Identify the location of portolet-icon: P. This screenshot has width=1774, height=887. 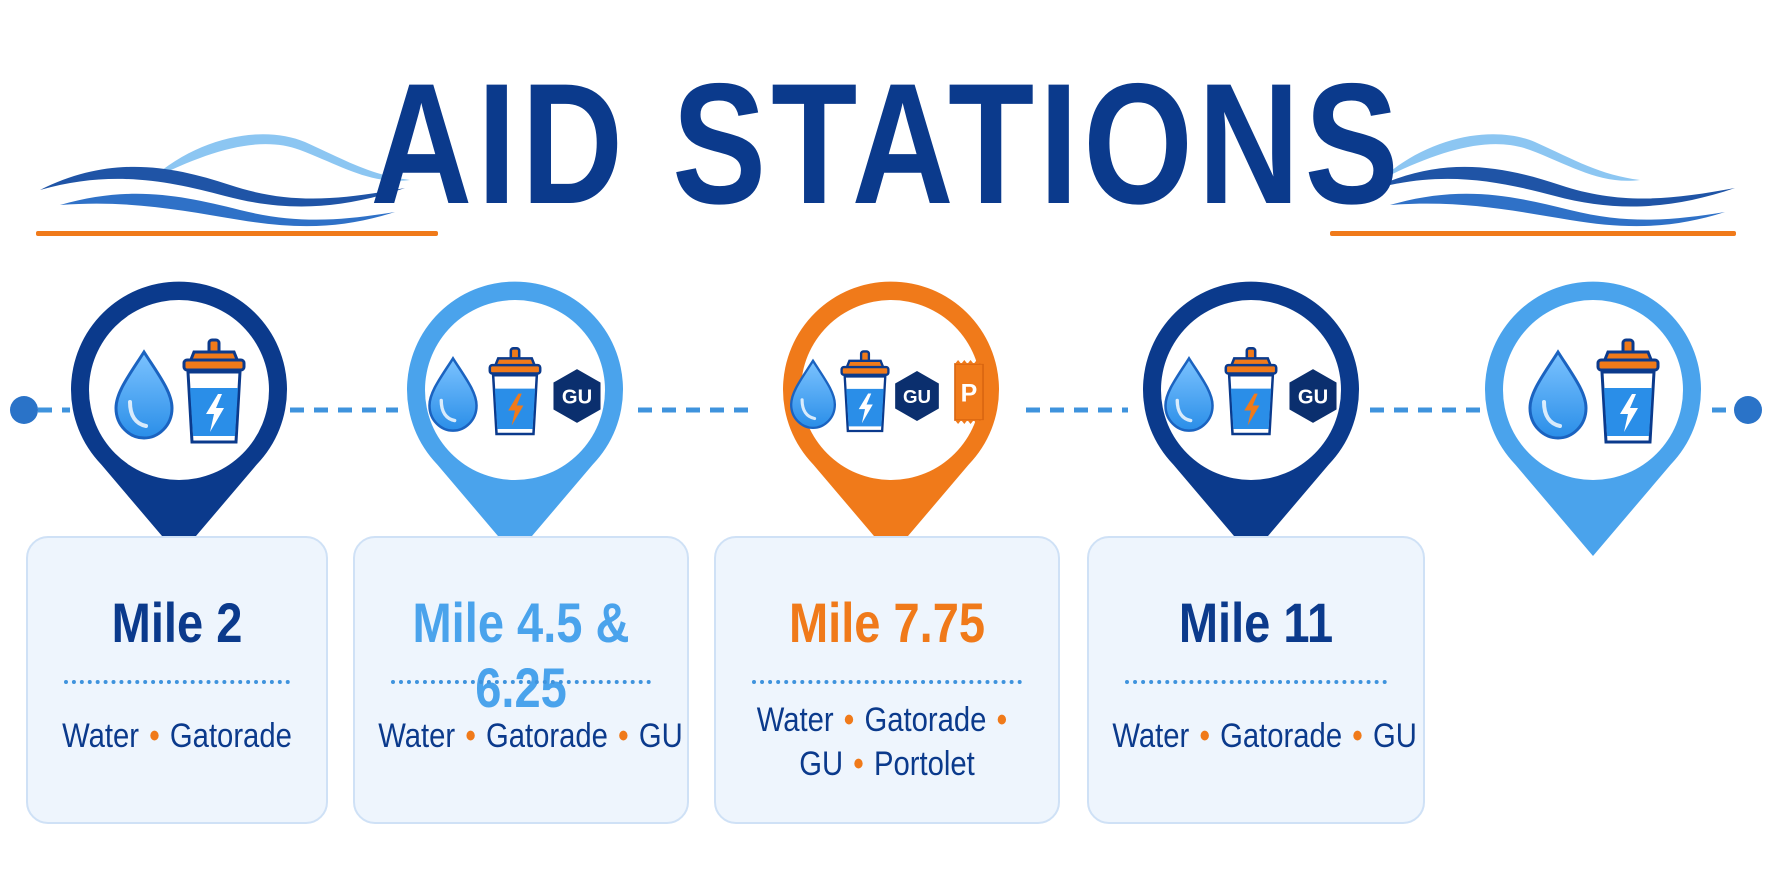
(969, 392).